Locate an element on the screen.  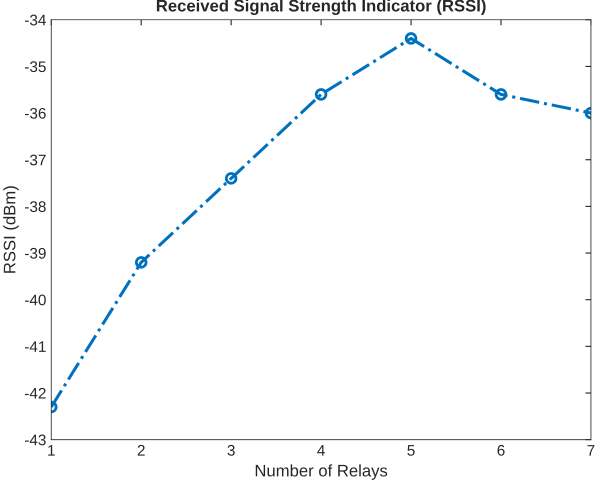
y-tick-label: -43 is located at coordinates (35, 440).